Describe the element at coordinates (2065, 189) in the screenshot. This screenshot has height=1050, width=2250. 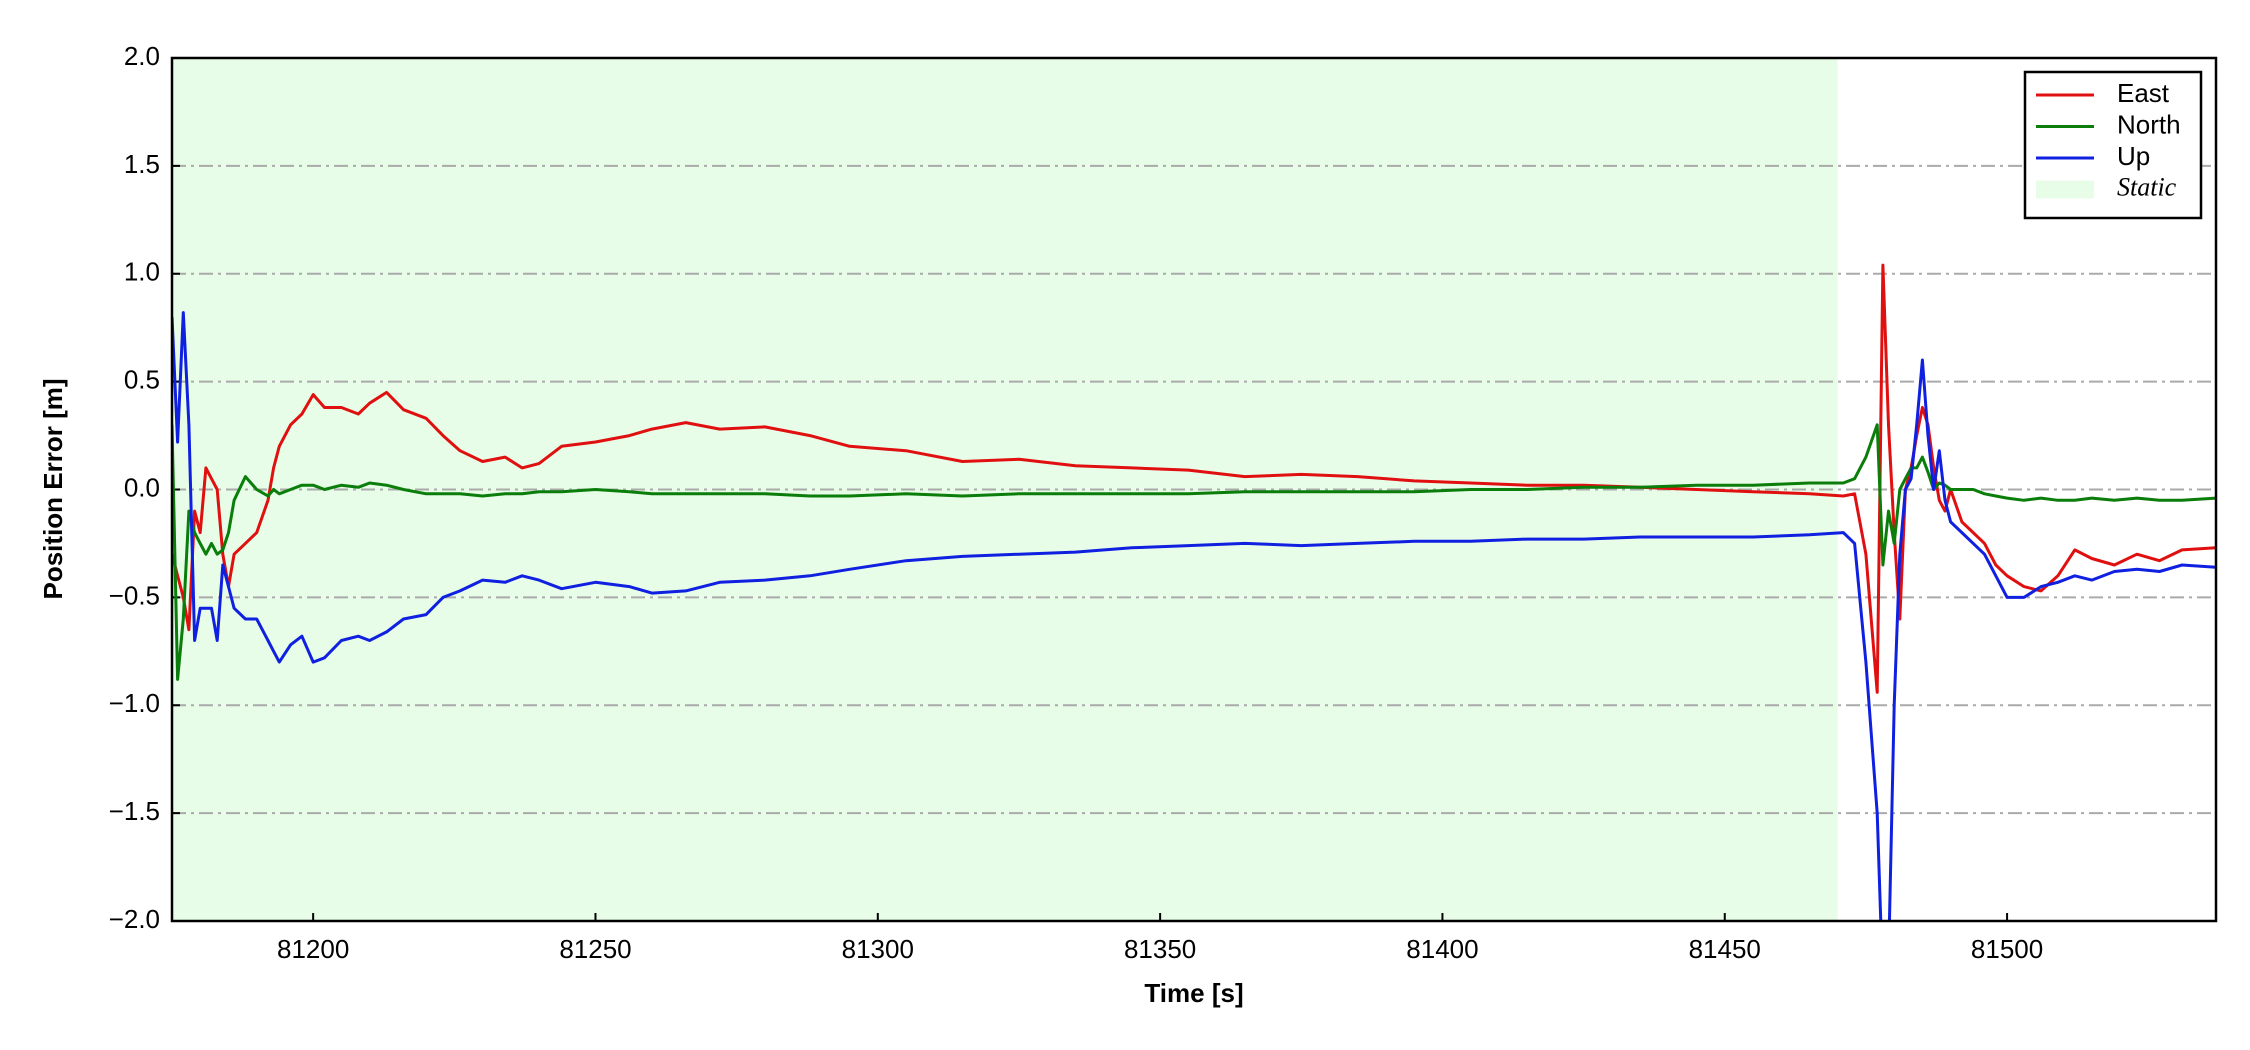
I see `legend-swatch` at that location.